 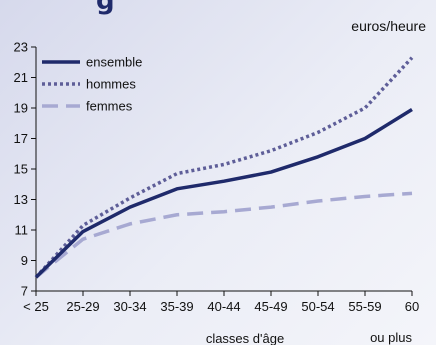 I want to click on legend-label-femmes: femmes, so click(x=109, y=106).